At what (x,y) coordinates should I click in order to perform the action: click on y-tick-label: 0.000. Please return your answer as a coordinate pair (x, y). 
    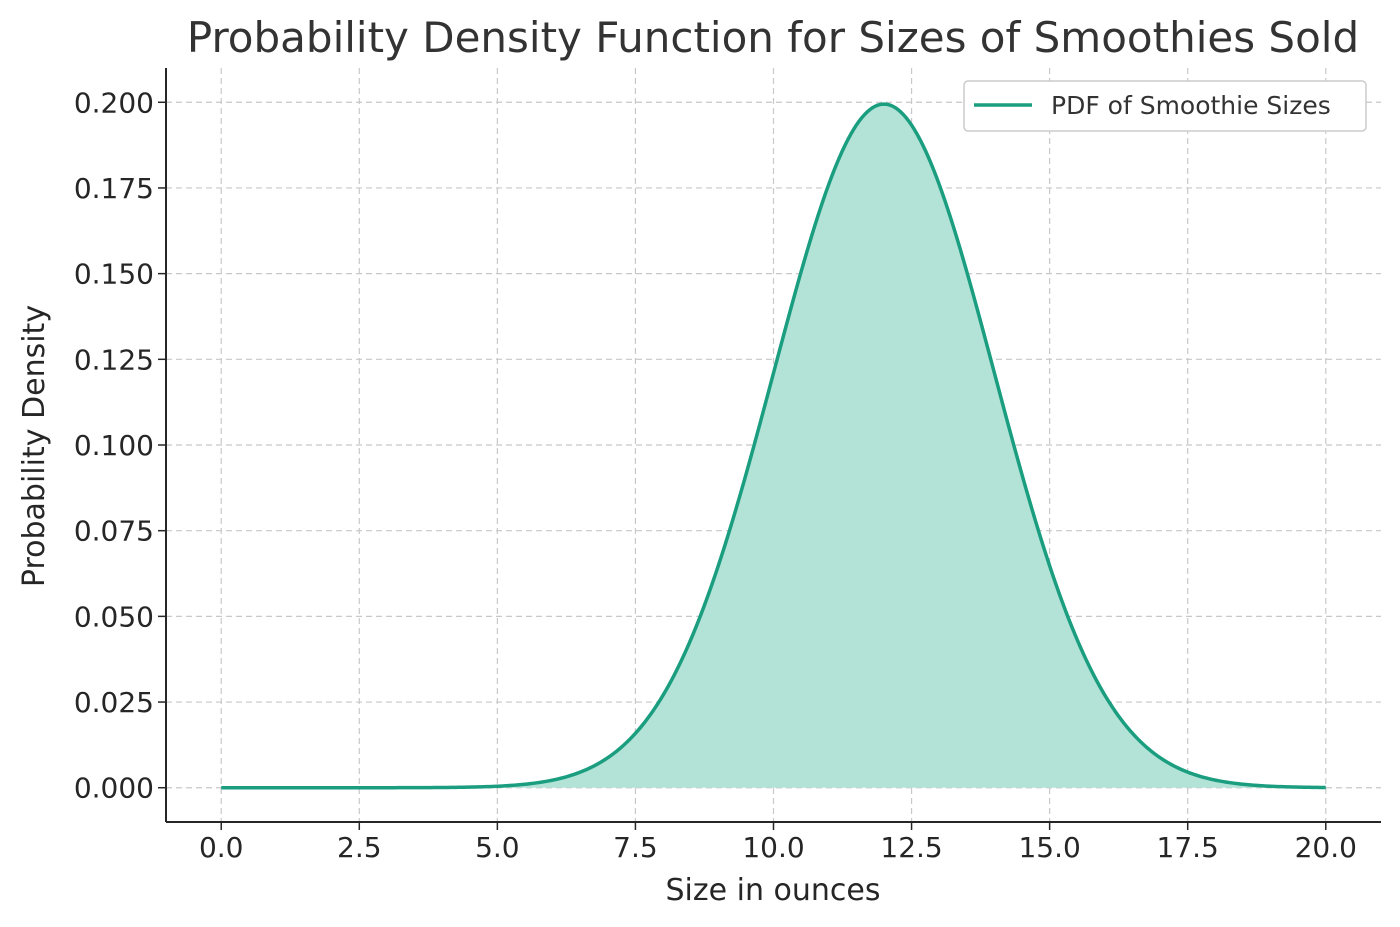
    Looking at the image, I should click on (114, 788).